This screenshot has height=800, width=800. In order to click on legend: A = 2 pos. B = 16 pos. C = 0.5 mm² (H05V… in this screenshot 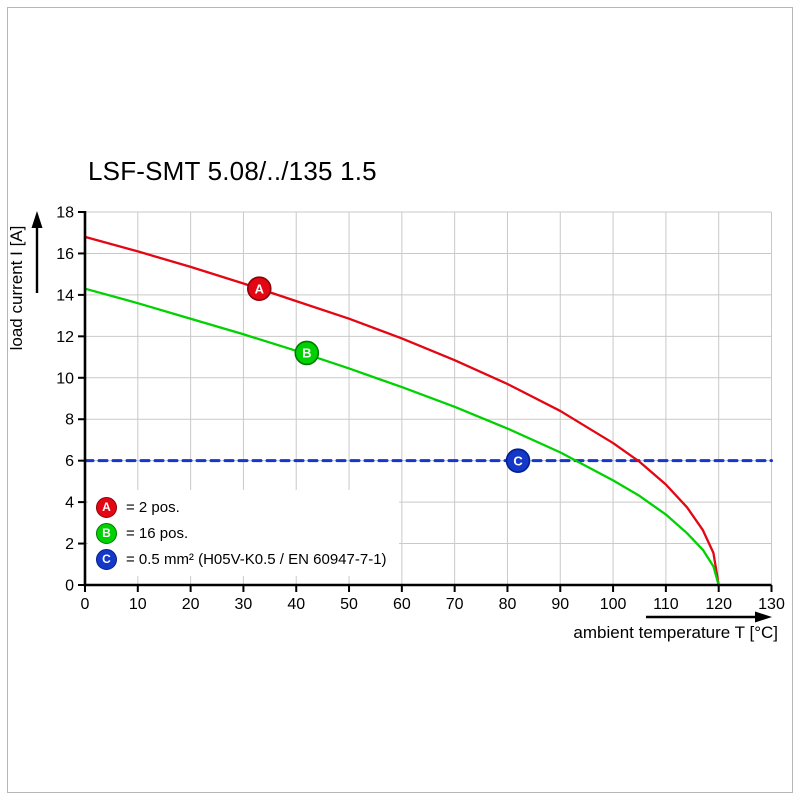, I will do `click(243, 533)`.